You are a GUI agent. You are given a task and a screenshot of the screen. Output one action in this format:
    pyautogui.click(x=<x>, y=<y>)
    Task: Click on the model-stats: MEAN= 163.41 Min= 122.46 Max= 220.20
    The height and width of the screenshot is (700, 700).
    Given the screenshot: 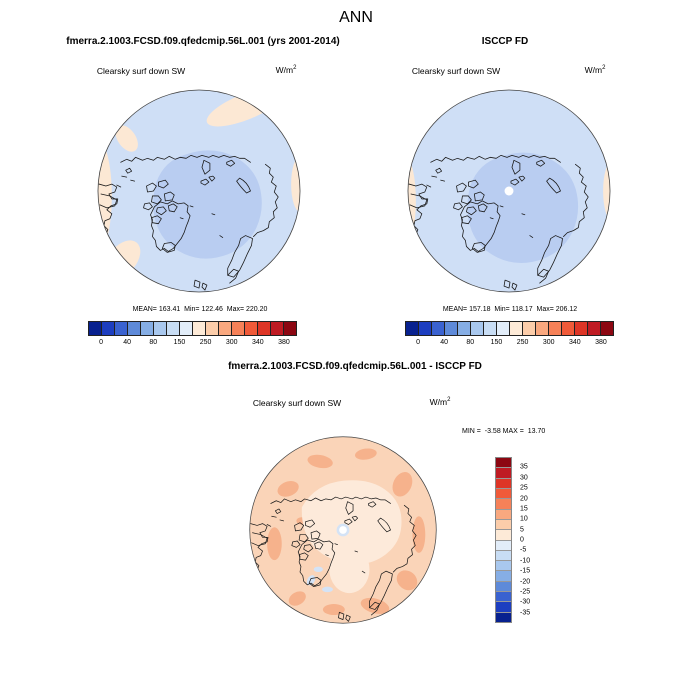 What is the action you would take?
    pyautogui.click(x=200, y=309)
    